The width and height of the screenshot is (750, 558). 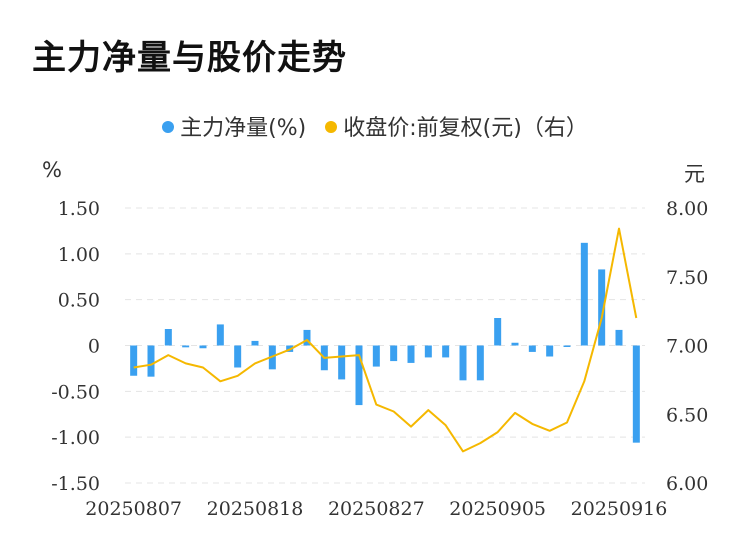 I want to click on right-tick-label: 7.00, so click(x=687, y=347).